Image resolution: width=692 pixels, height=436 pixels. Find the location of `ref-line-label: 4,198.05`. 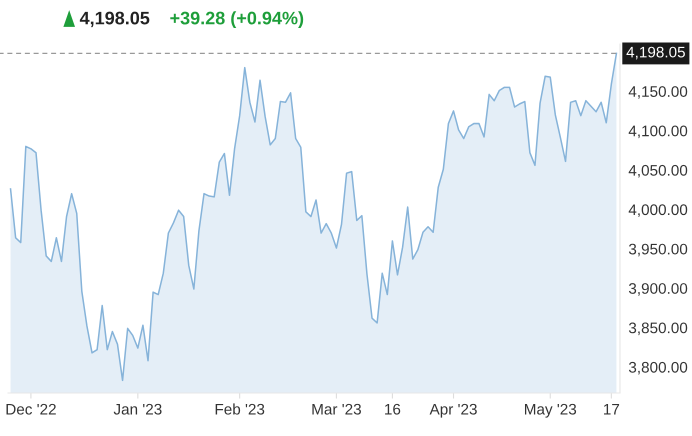

ref-line-label: 4,198.05 is located at coordinates (655, 53).